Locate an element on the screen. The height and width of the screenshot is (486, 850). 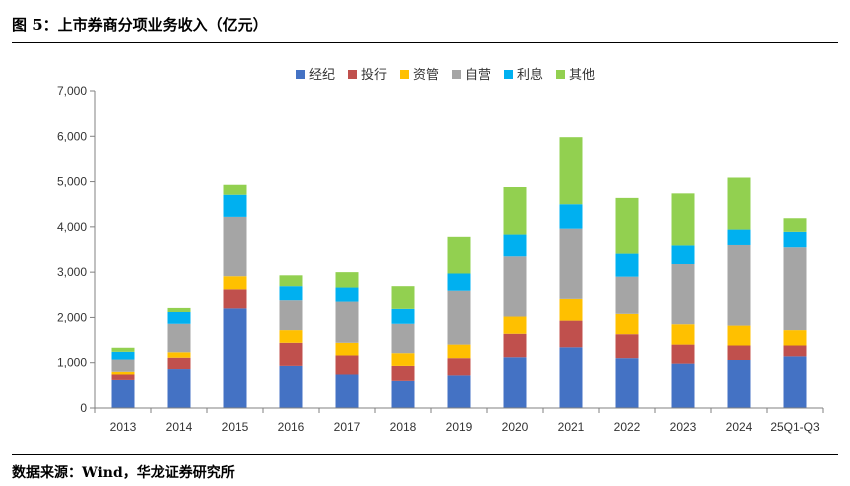
y-tick-label: 5,000 is located at coordinates (72, 182).